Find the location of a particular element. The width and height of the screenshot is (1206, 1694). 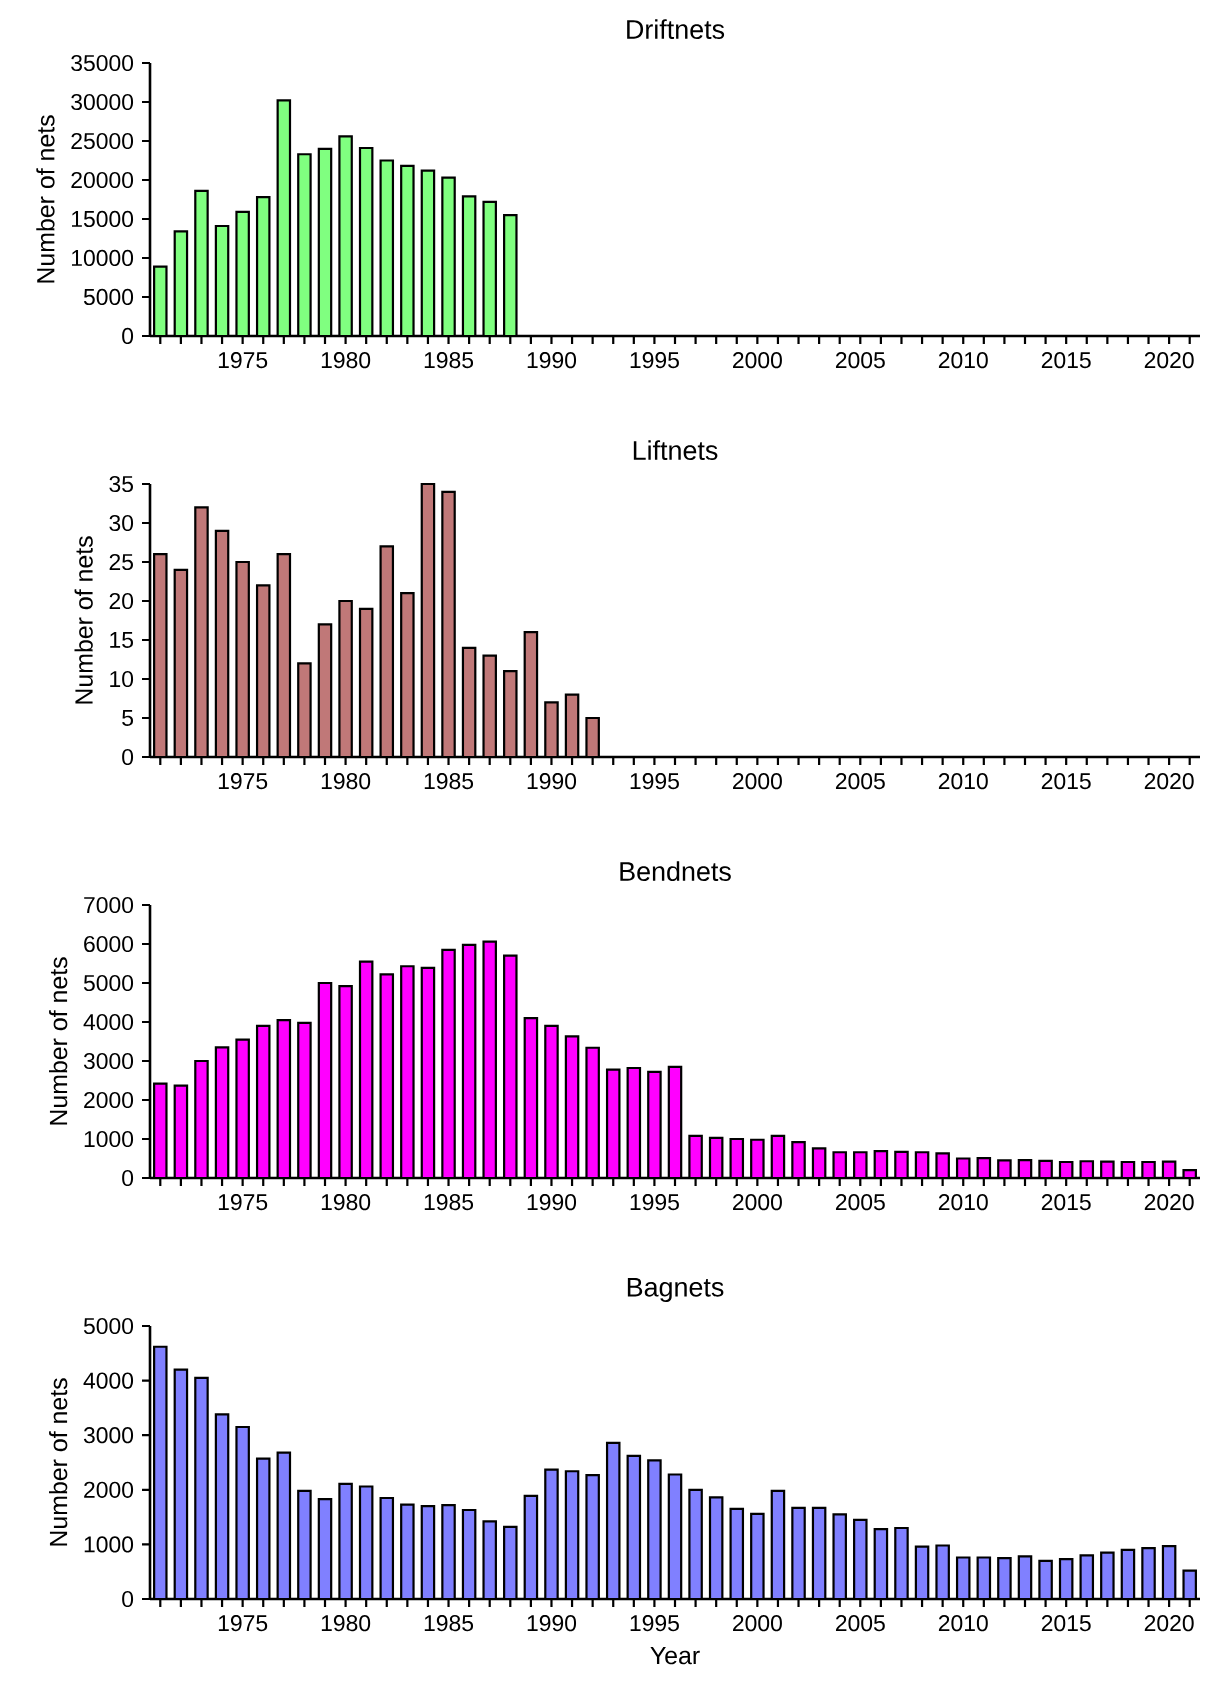

y-tick-label: 35 is located at coordinates (121, 484).